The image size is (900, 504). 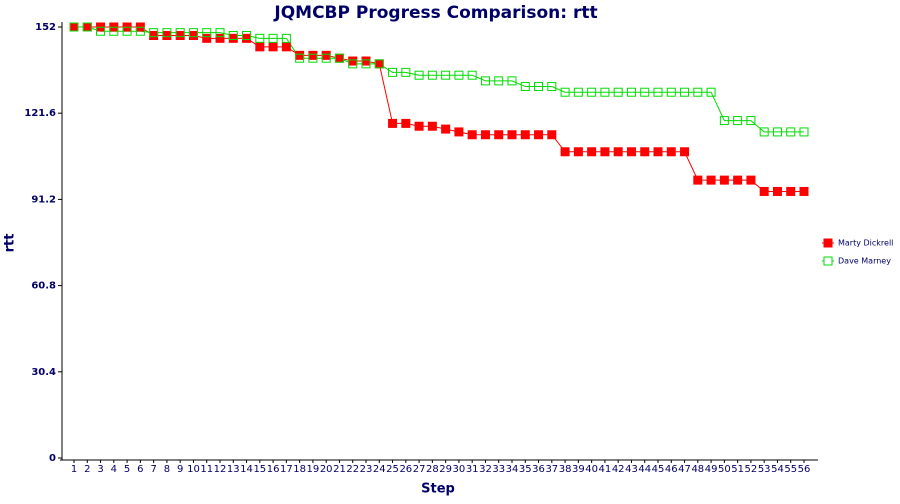 I want to click on x-tick-label: 26, so click(x=405, y=469).